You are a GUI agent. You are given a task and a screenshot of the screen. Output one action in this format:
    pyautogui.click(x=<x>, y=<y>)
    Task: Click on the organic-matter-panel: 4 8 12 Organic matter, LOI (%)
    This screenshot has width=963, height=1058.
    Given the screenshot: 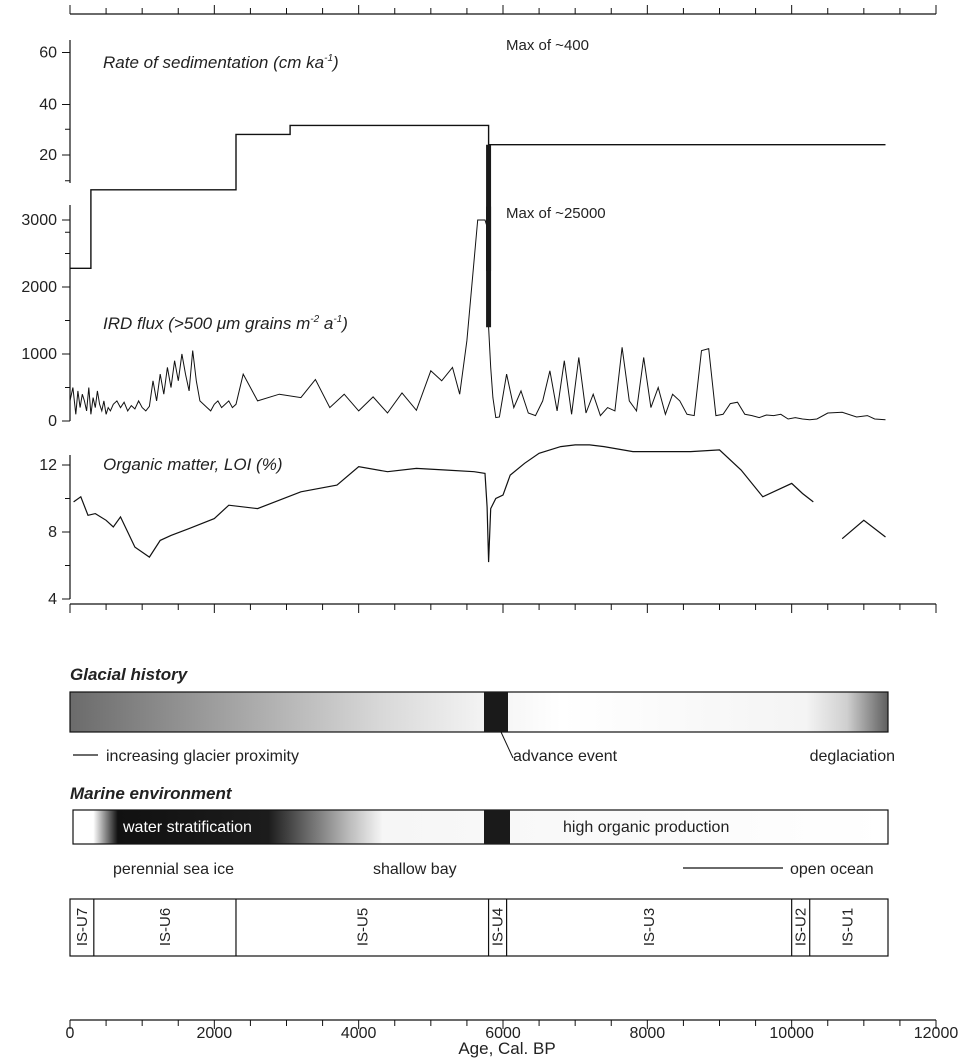 What is the action you would take?
    pyautogui.click(x=462, y=526)
    